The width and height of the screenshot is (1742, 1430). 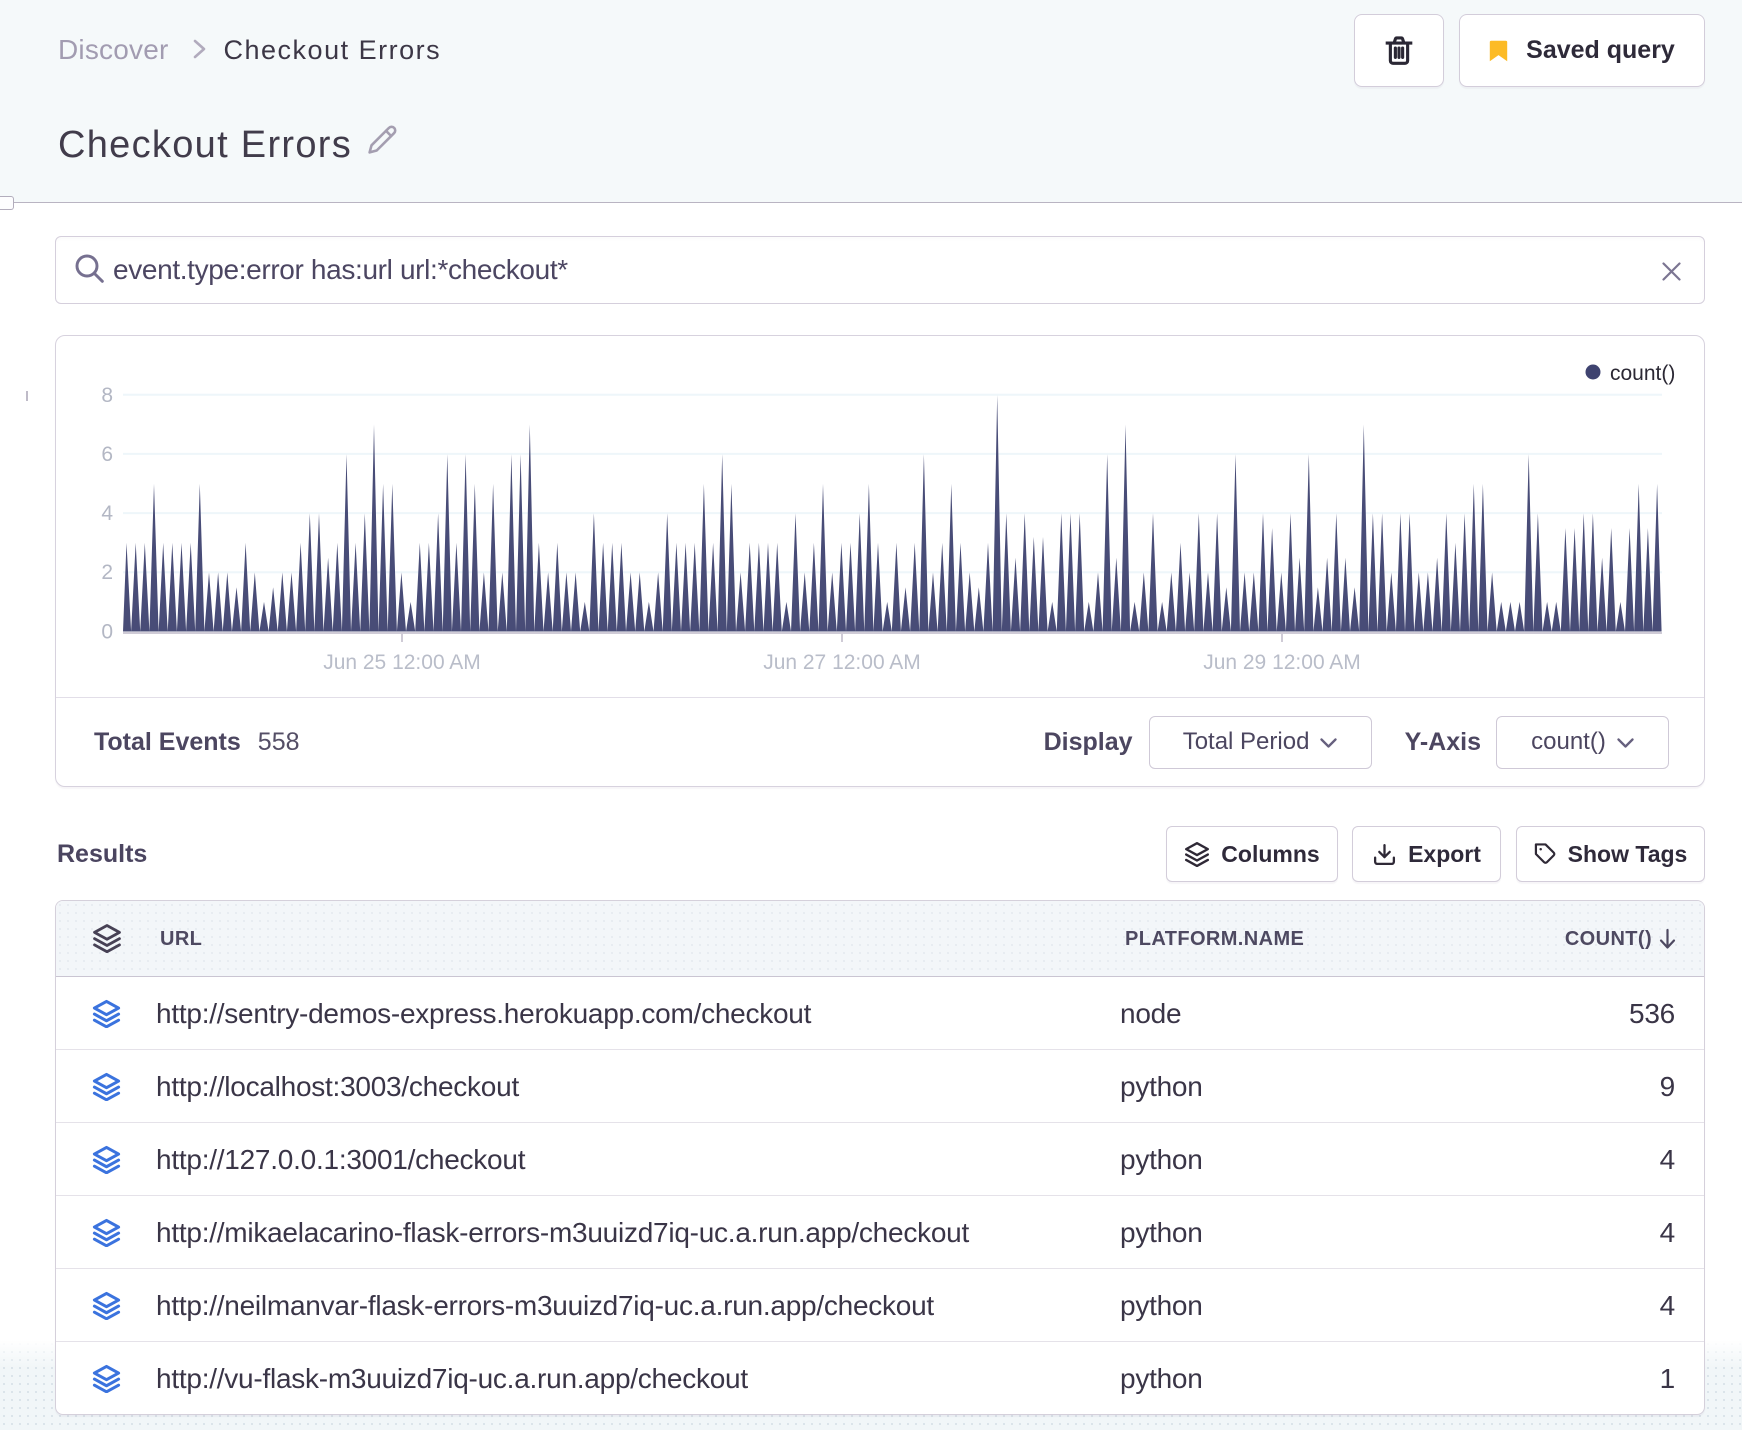 What do you see at coordinates (107, 395) in the screenshot?
I see `svg-text: 8` at bounding box center [107, 395].